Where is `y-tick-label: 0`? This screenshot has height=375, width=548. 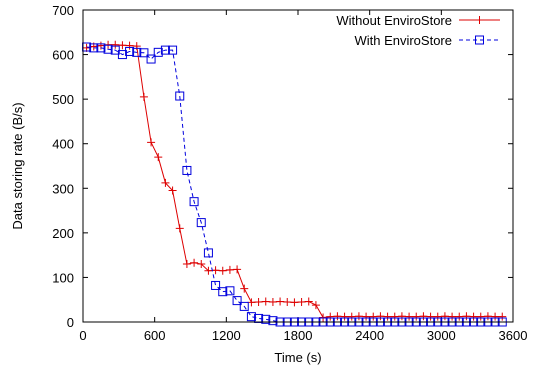 y-tick-label: 0 is located at coordinates (70, 322).